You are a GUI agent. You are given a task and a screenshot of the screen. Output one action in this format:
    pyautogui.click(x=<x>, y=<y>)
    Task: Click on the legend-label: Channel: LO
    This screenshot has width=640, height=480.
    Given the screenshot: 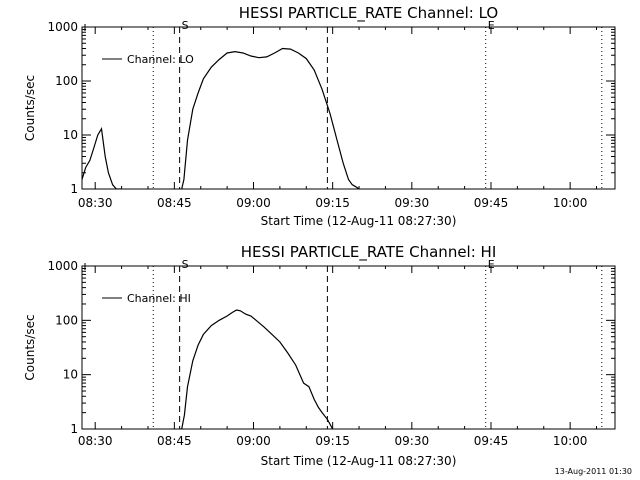 What is the action you would take?
    pyautogui.click(x=160, y=59)
    